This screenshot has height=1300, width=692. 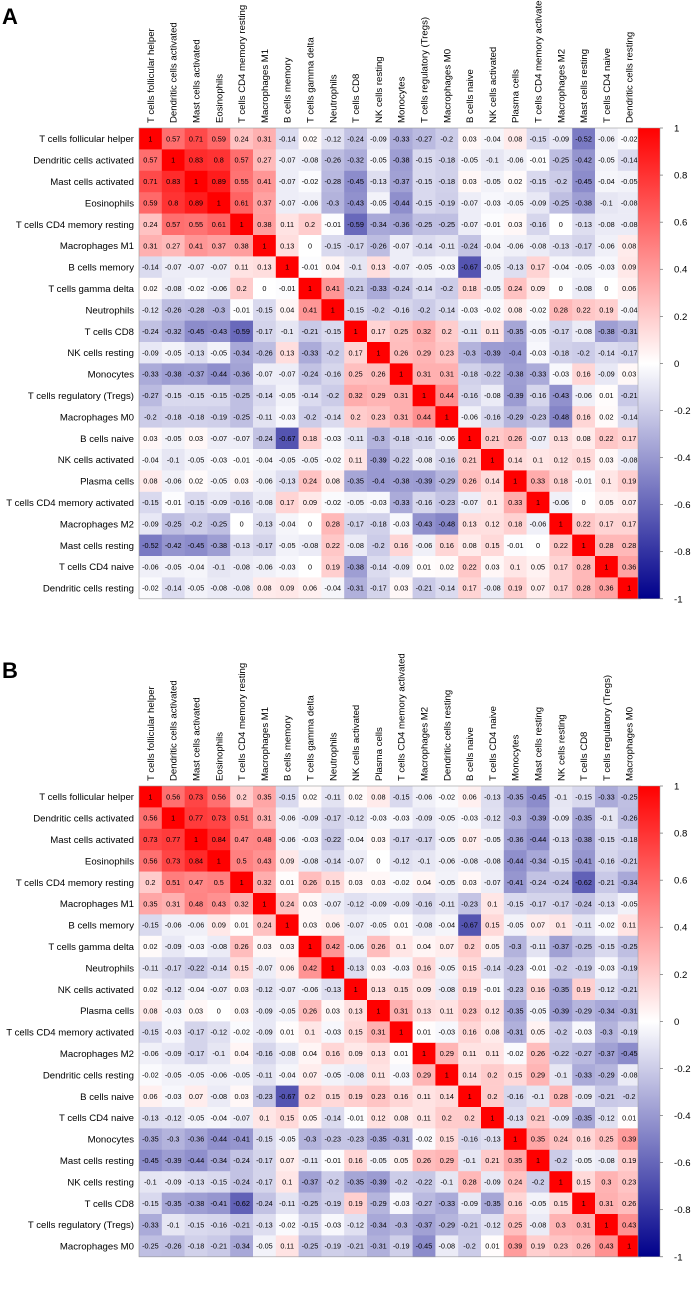 I want to click on cell-value-label: 0.32, so click(x=264, y=882).